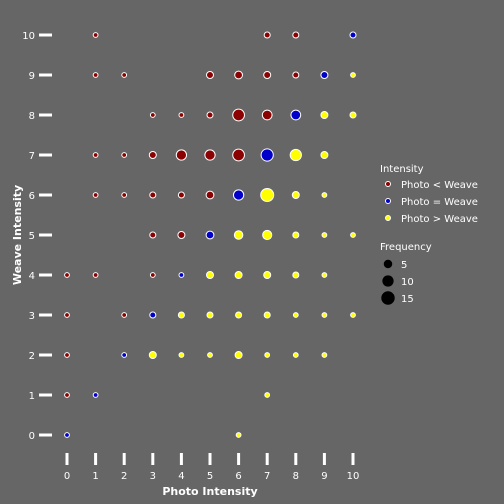  I want to click on x-tick-label: 7, so click(267, 476).